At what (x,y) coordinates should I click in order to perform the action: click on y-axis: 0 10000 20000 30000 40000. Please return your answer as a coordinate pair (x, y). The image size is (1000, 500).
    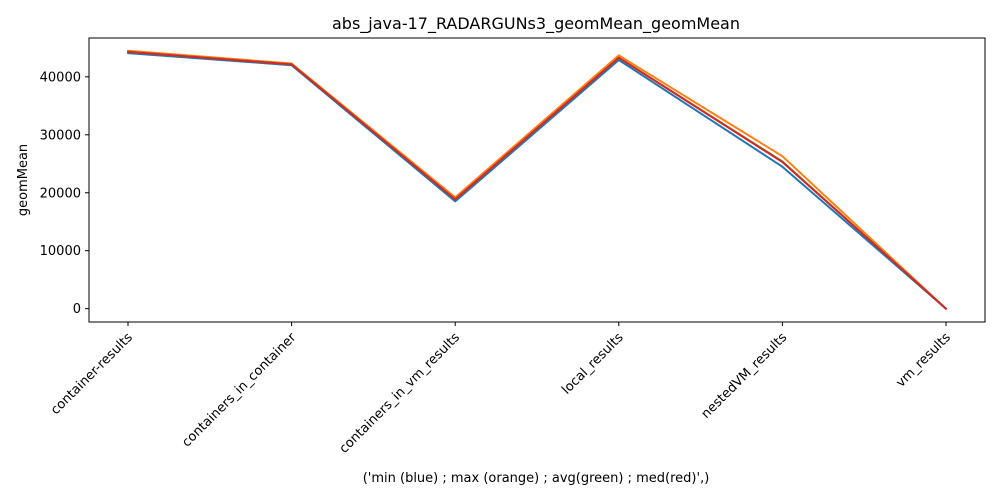
    Looking at the image, I should click on (64, 193).